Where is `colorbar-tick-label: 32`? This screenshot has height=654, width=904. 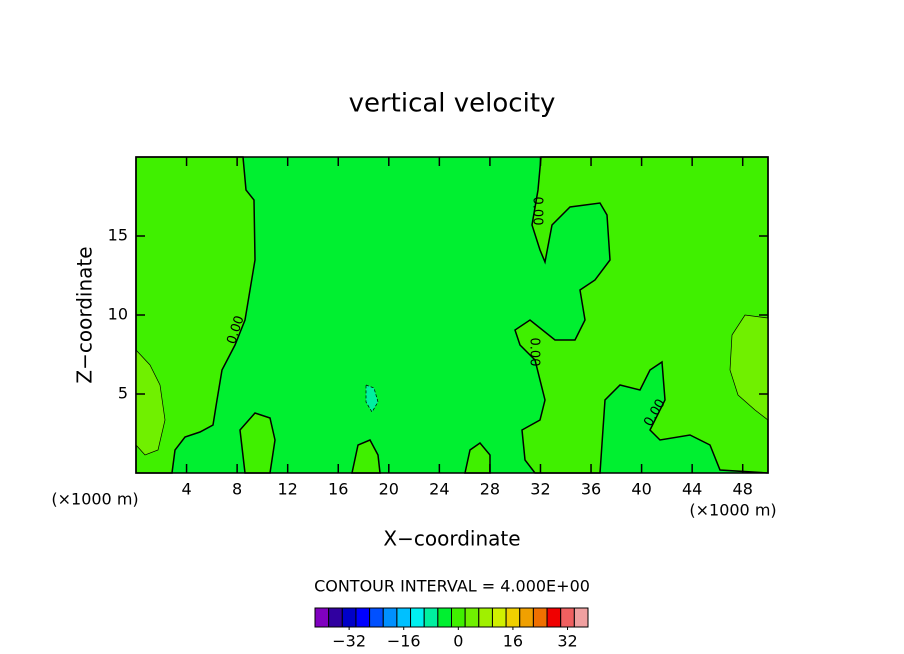
colorbar-tick-label: 32 is located at coordinates (567, 641).